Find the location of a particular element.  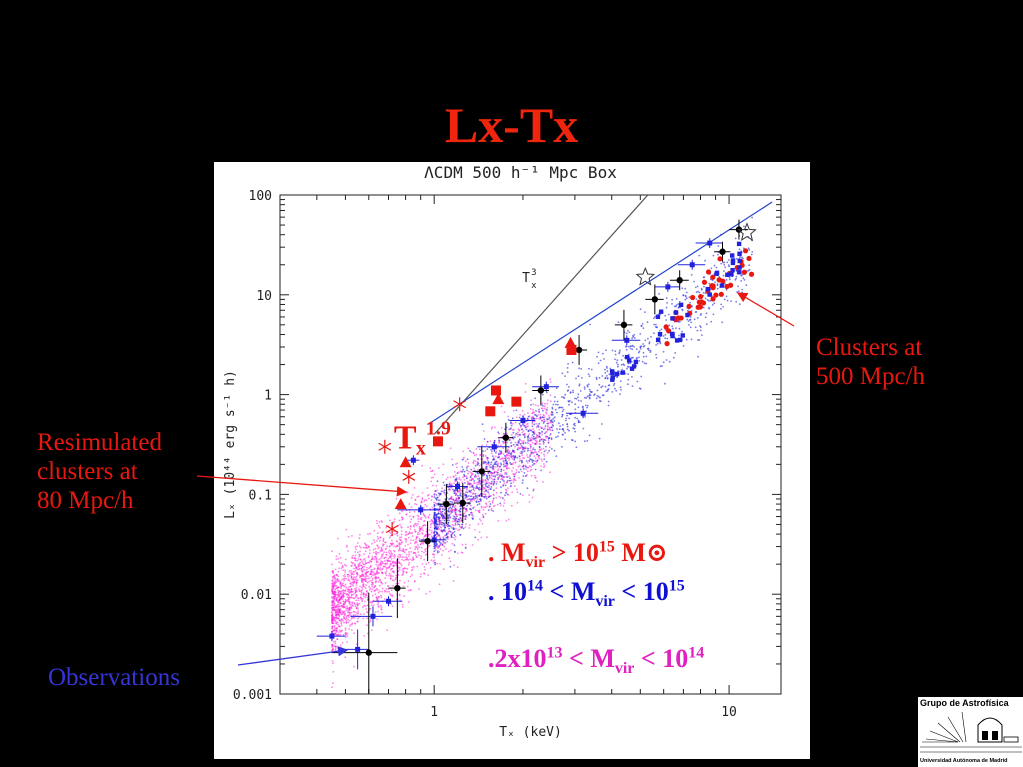

y-tick-label: 1 is located at coordinates (268, 396).